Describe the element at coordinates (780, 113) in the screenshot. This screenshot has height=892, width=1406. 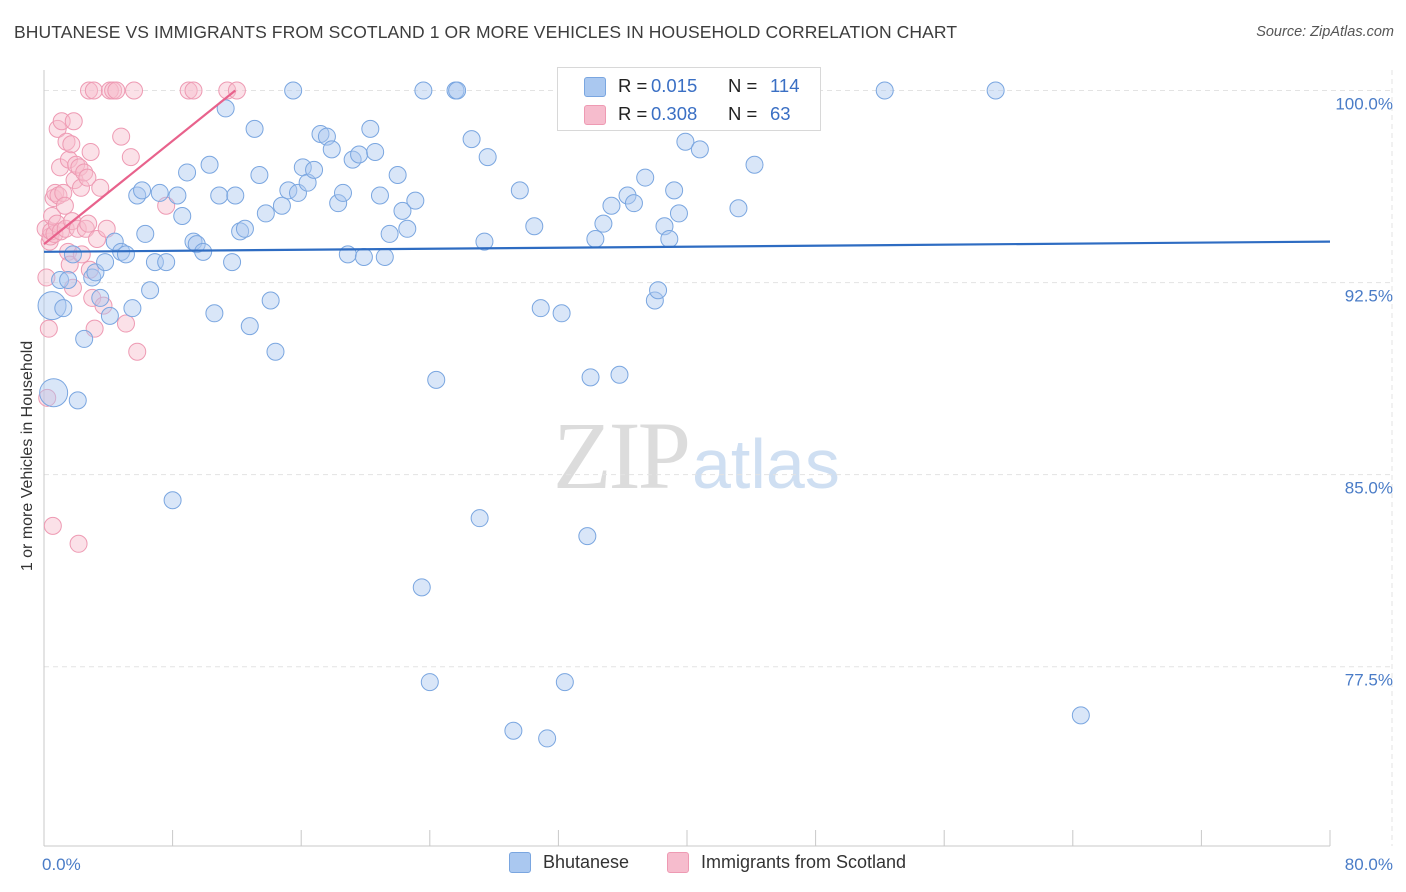
I see `legend-n-value: 63` at that location.